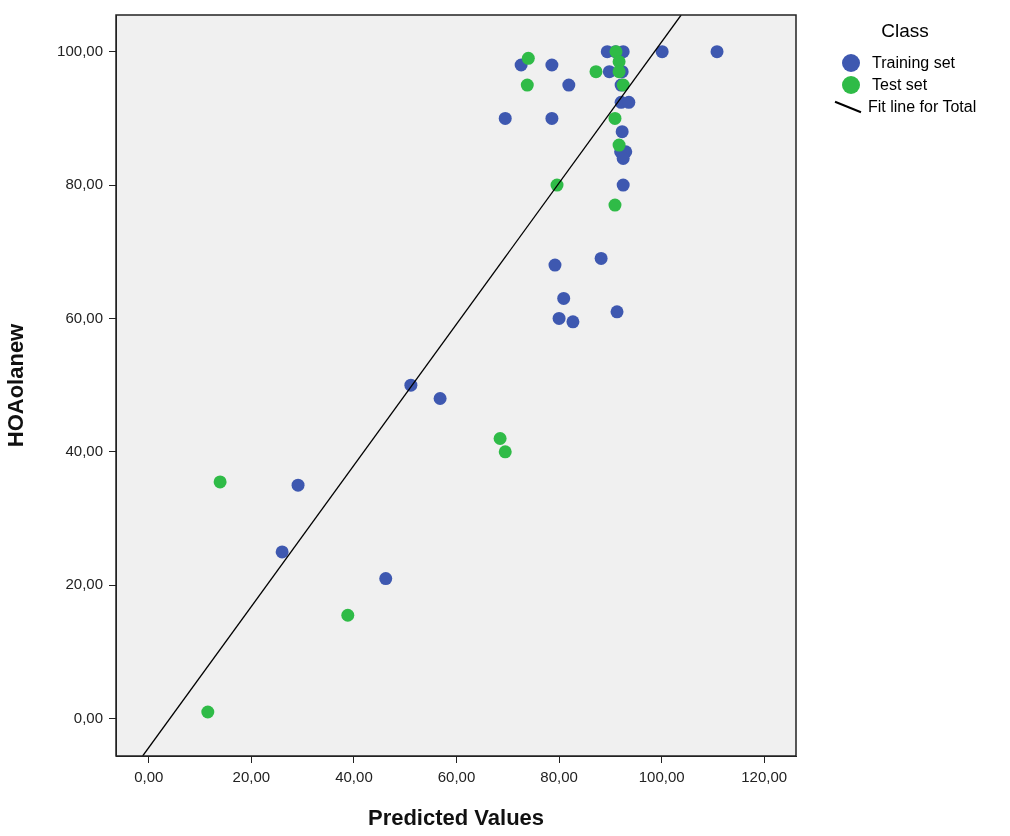  I want to click on legend-label: Fit line for Total, so click(922, 107).